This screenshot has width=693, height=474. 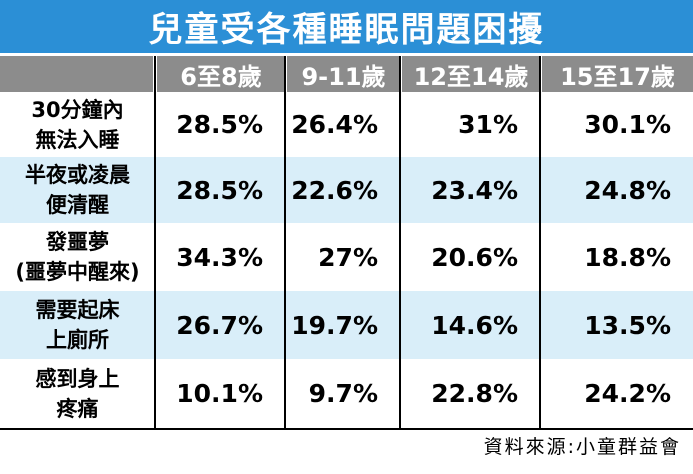 I want to click on cell: 10.1%, so click(x=219, y=393).